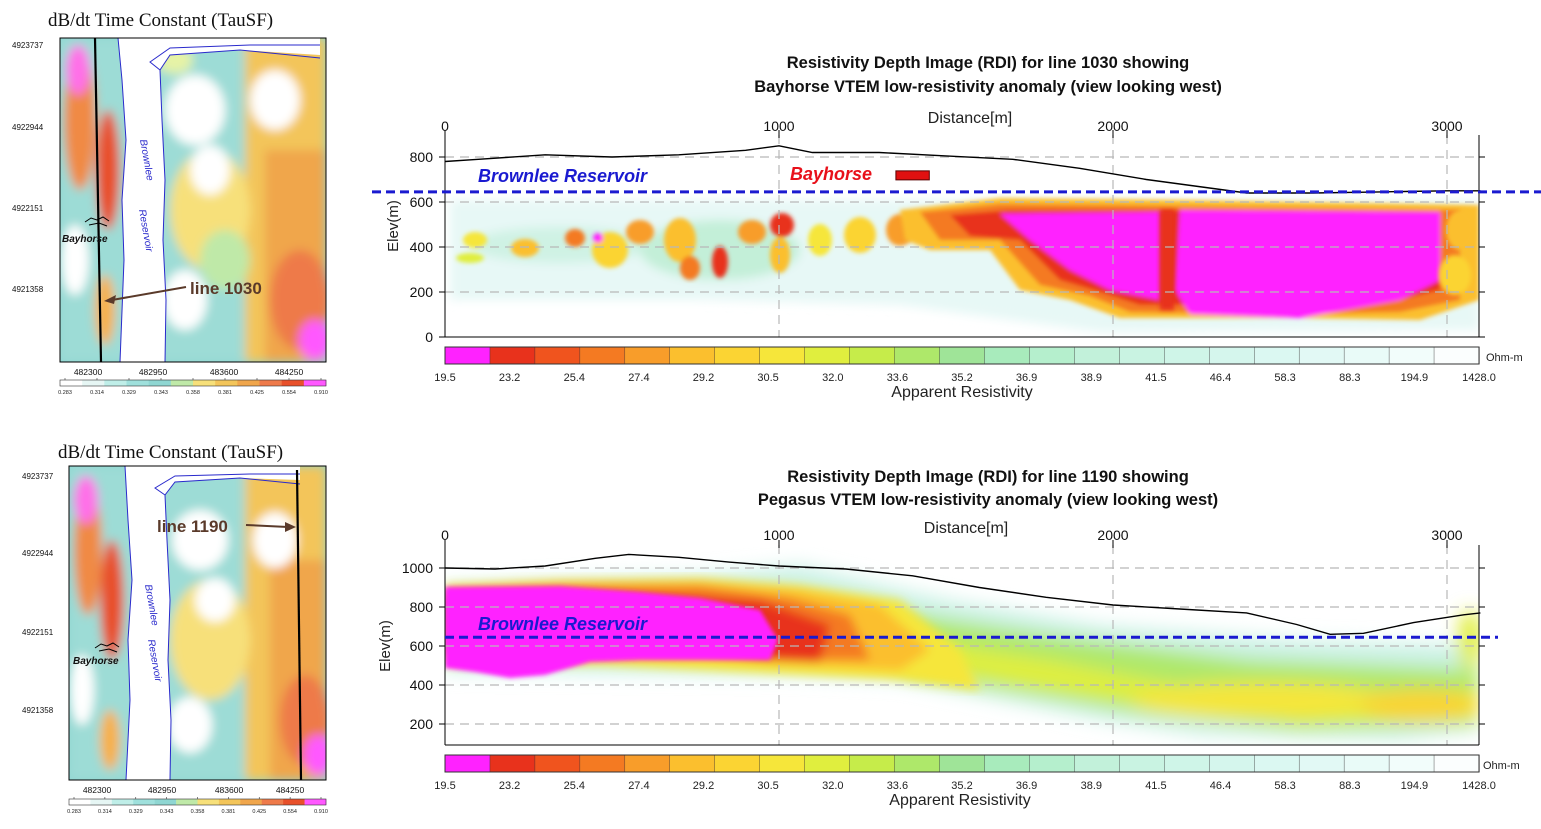 The height and width of the screenshot is (829, 1541). Describe the element at coordinates (703, 378) in the screenshot. I see `colorbar-tick-label: 29.2` at that location.